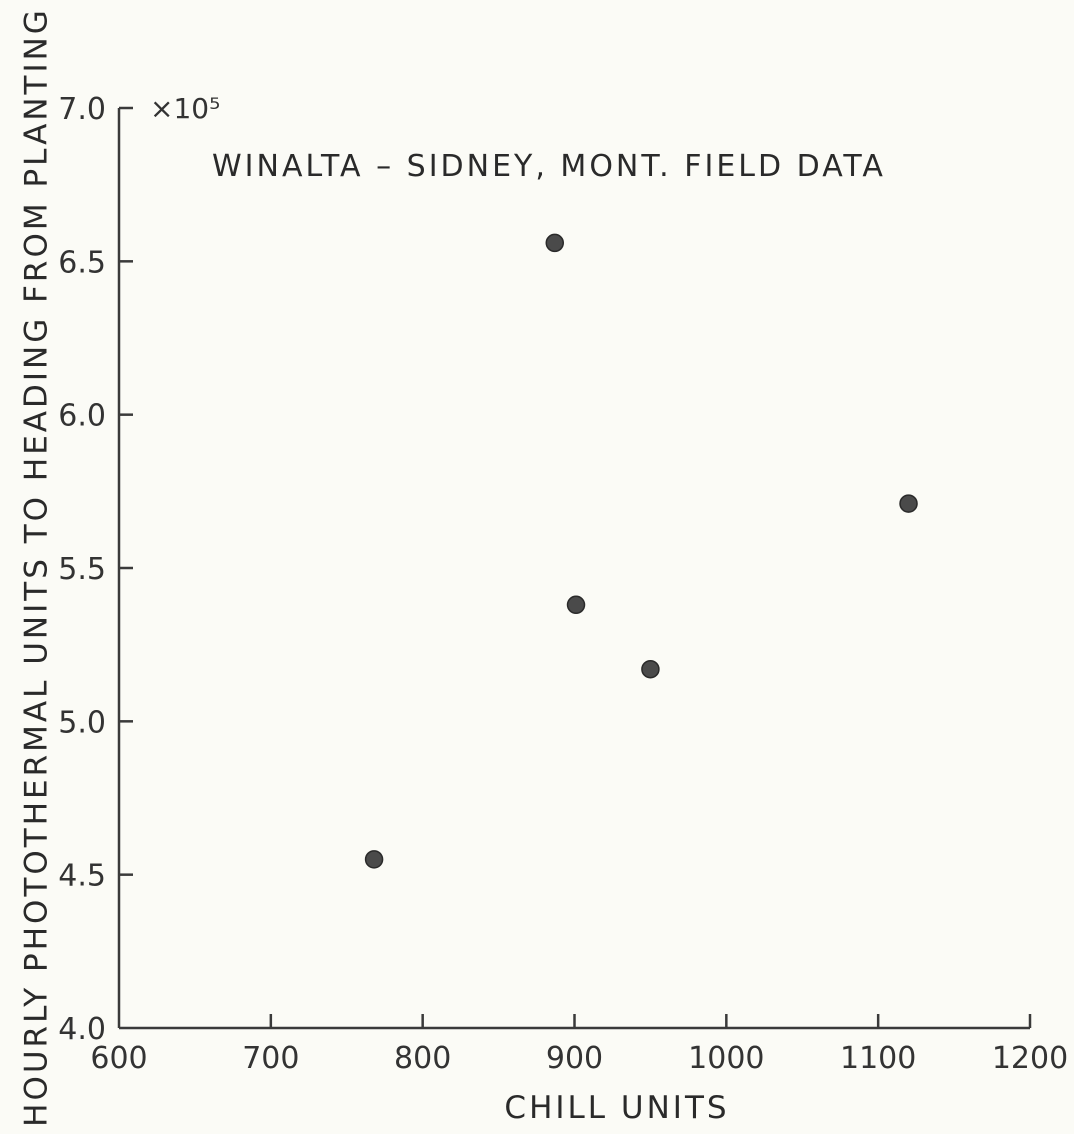 The width and height of the screenshot is (1074, 1134). What do you see at coordinates (82, 569) in the screenshot?
I see `y-tick-label: 5.5` at bounding box center [82, 569].